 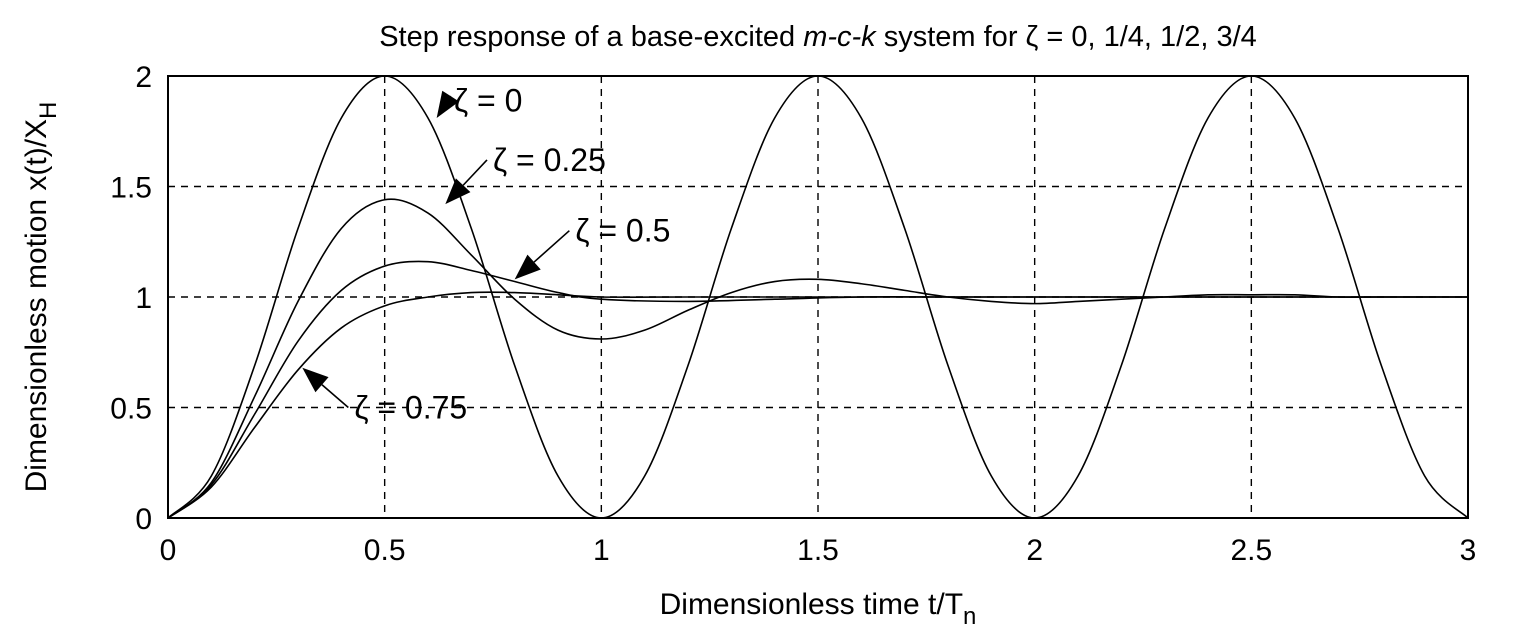 What do you see at coordinates (1034, 550) in the screenshot?
I see `x-tick-label: 2` at bounding box center [1034, 550].